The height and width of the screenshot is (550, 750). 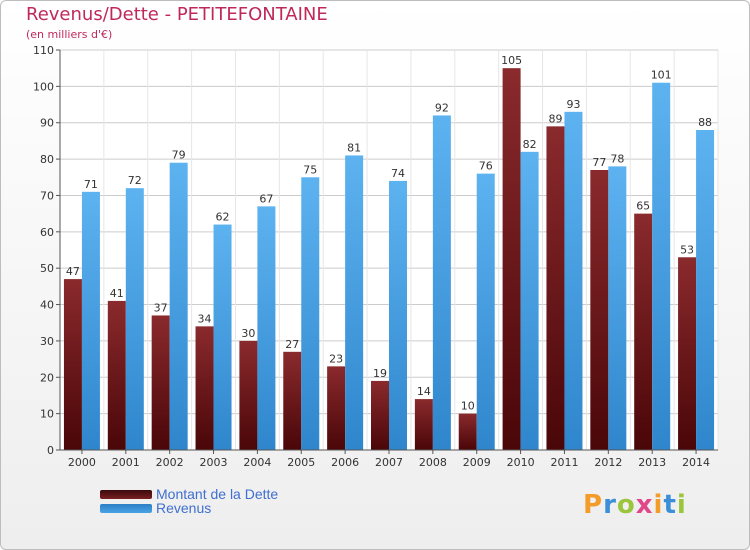 I want to click on legend-label-dette: Montant de la Dette, so click(x=217, y=494).